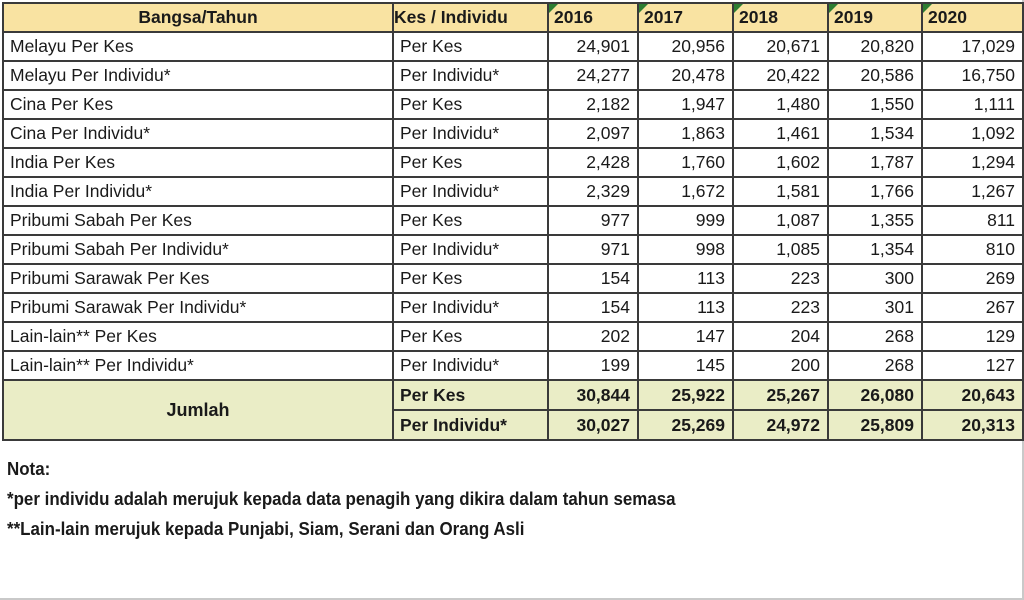 The image size is (1024, 600). What do you see at coordinates (198, 191) in the screenshot?
I see `cell-race: India Per Individu*` at bounding box center [198, 191].